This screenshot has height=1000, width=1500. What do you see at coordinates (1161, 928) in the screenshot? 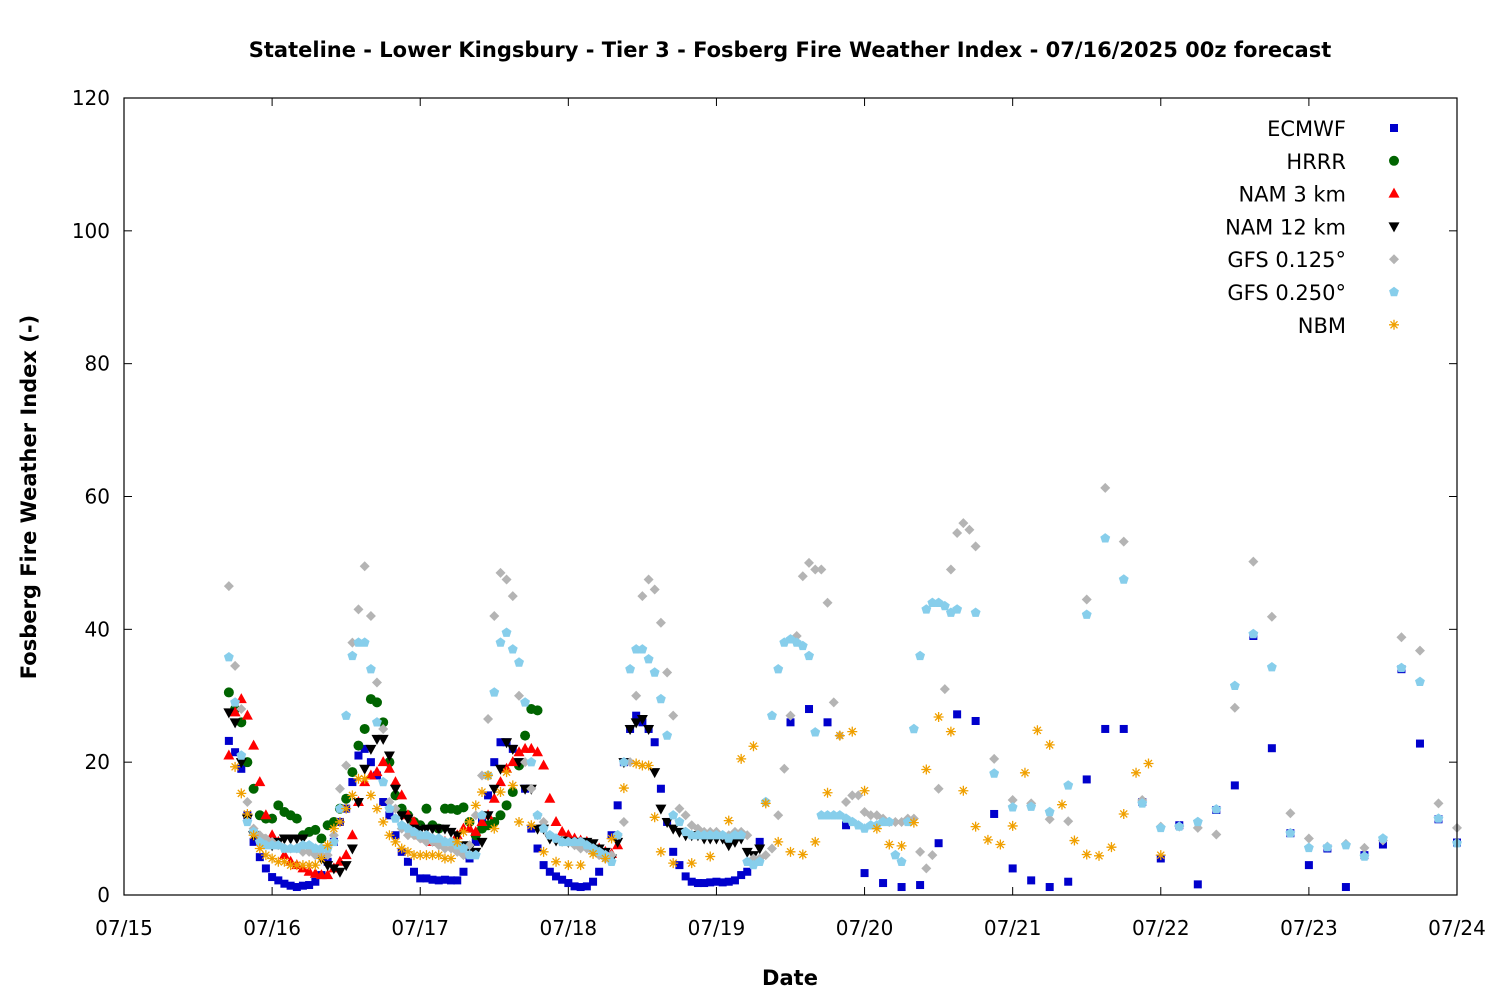
I see `x-tick-label: 07/22` at bounding box center [1161, 928].